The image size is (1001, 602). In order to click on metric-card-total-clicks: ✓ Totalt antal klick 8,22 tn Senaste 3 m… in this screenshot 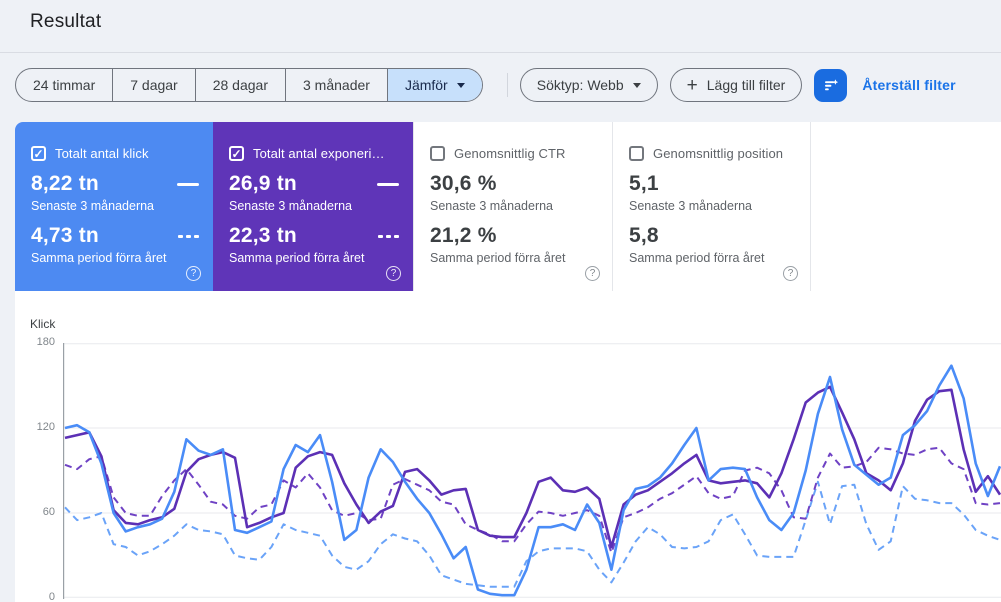, I will do `click(114, 206)`.